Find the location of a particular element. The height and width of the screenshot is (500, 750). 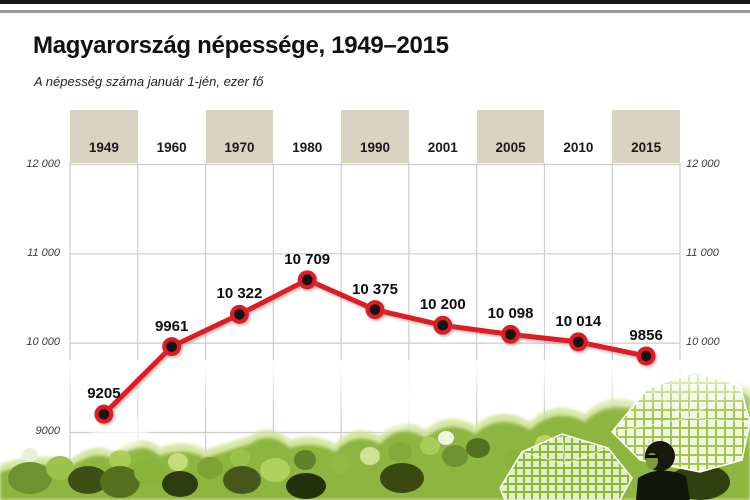

y-tick-right-10000: 10 000 is located at coordinates (703, 342).